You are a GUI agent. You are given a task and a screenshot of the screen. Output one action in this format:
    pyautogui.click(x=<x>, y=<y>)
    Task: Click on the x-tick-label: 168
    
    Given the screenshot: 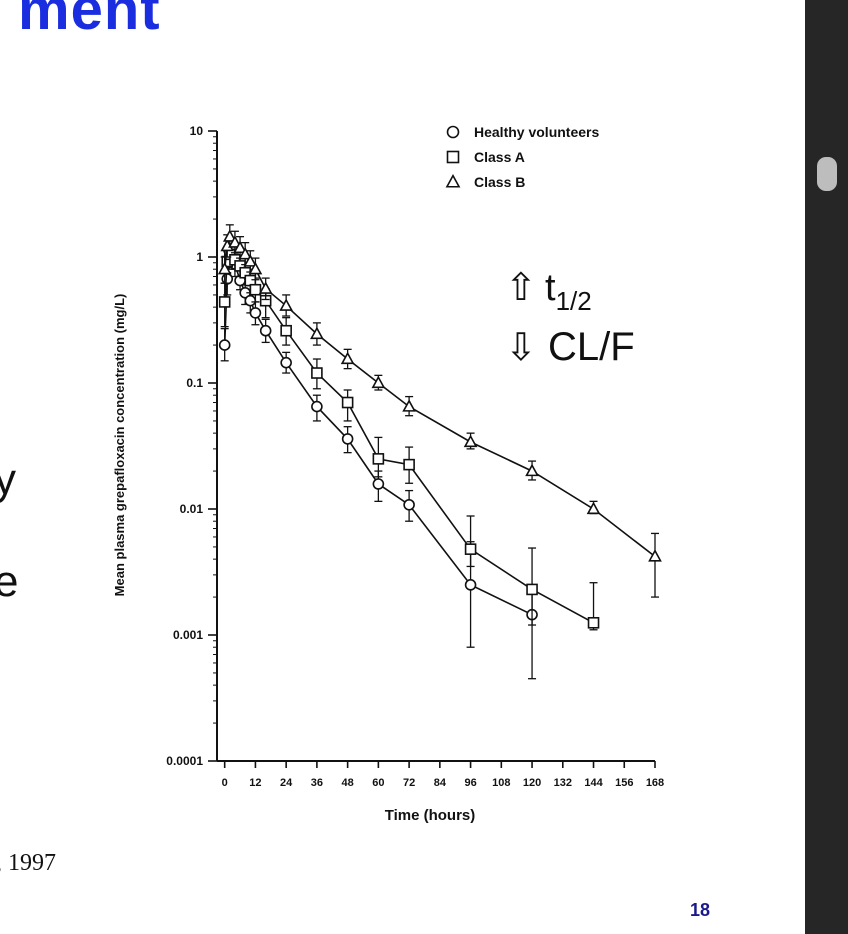 What is the action you would take?
    pyautogui.click(x=655, y=783)
    